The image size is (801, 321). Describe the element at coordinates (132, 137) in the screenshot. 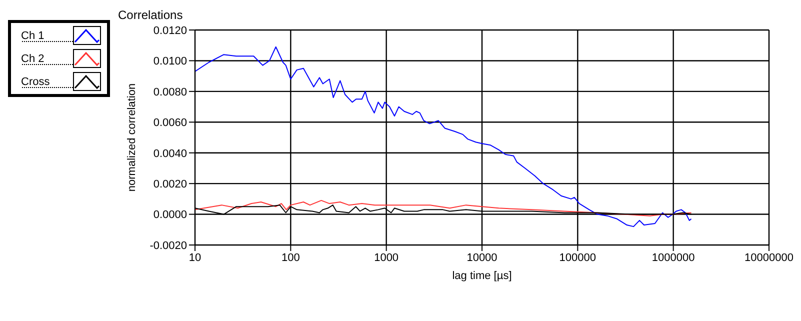

I see `y-axis-title: normalized correlation` at that location.